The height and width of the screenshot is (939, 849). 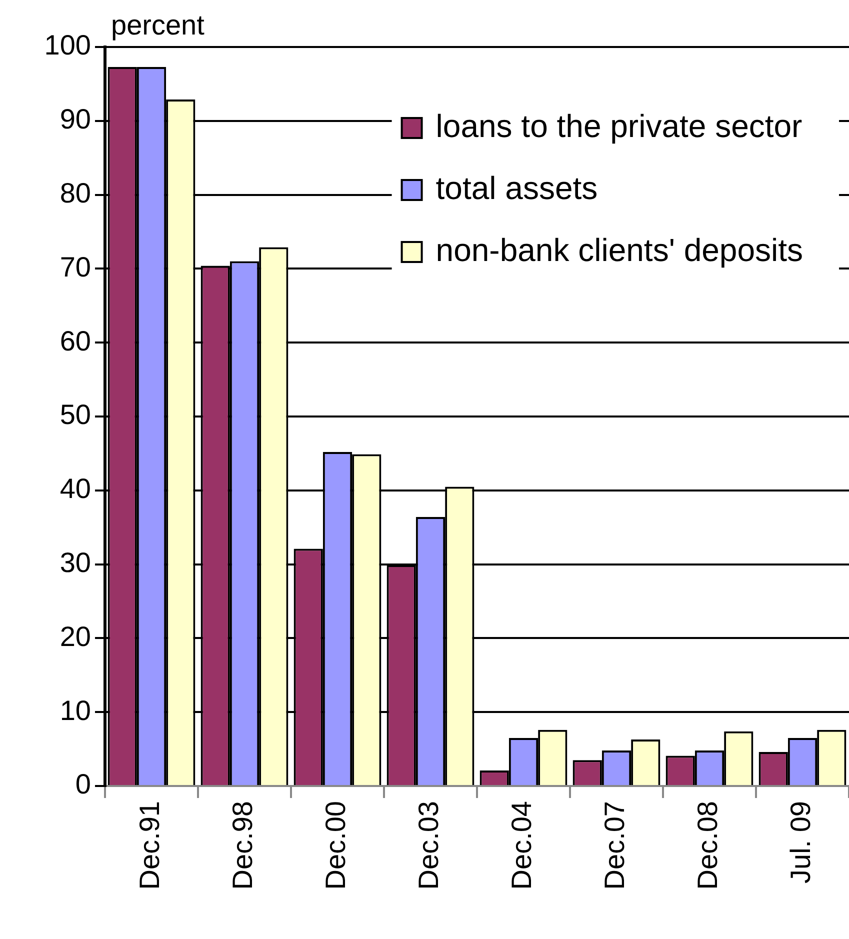 I want to click on y-tick-label: 30, so click(x=75, y=562).